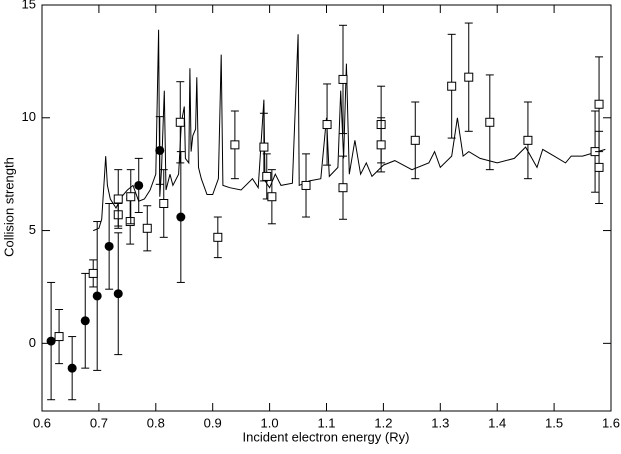  What do you see at coordinates (440, 422) in the screenshot?
I see `x-tick-label: 1.3` at bounding box center [440, 422].